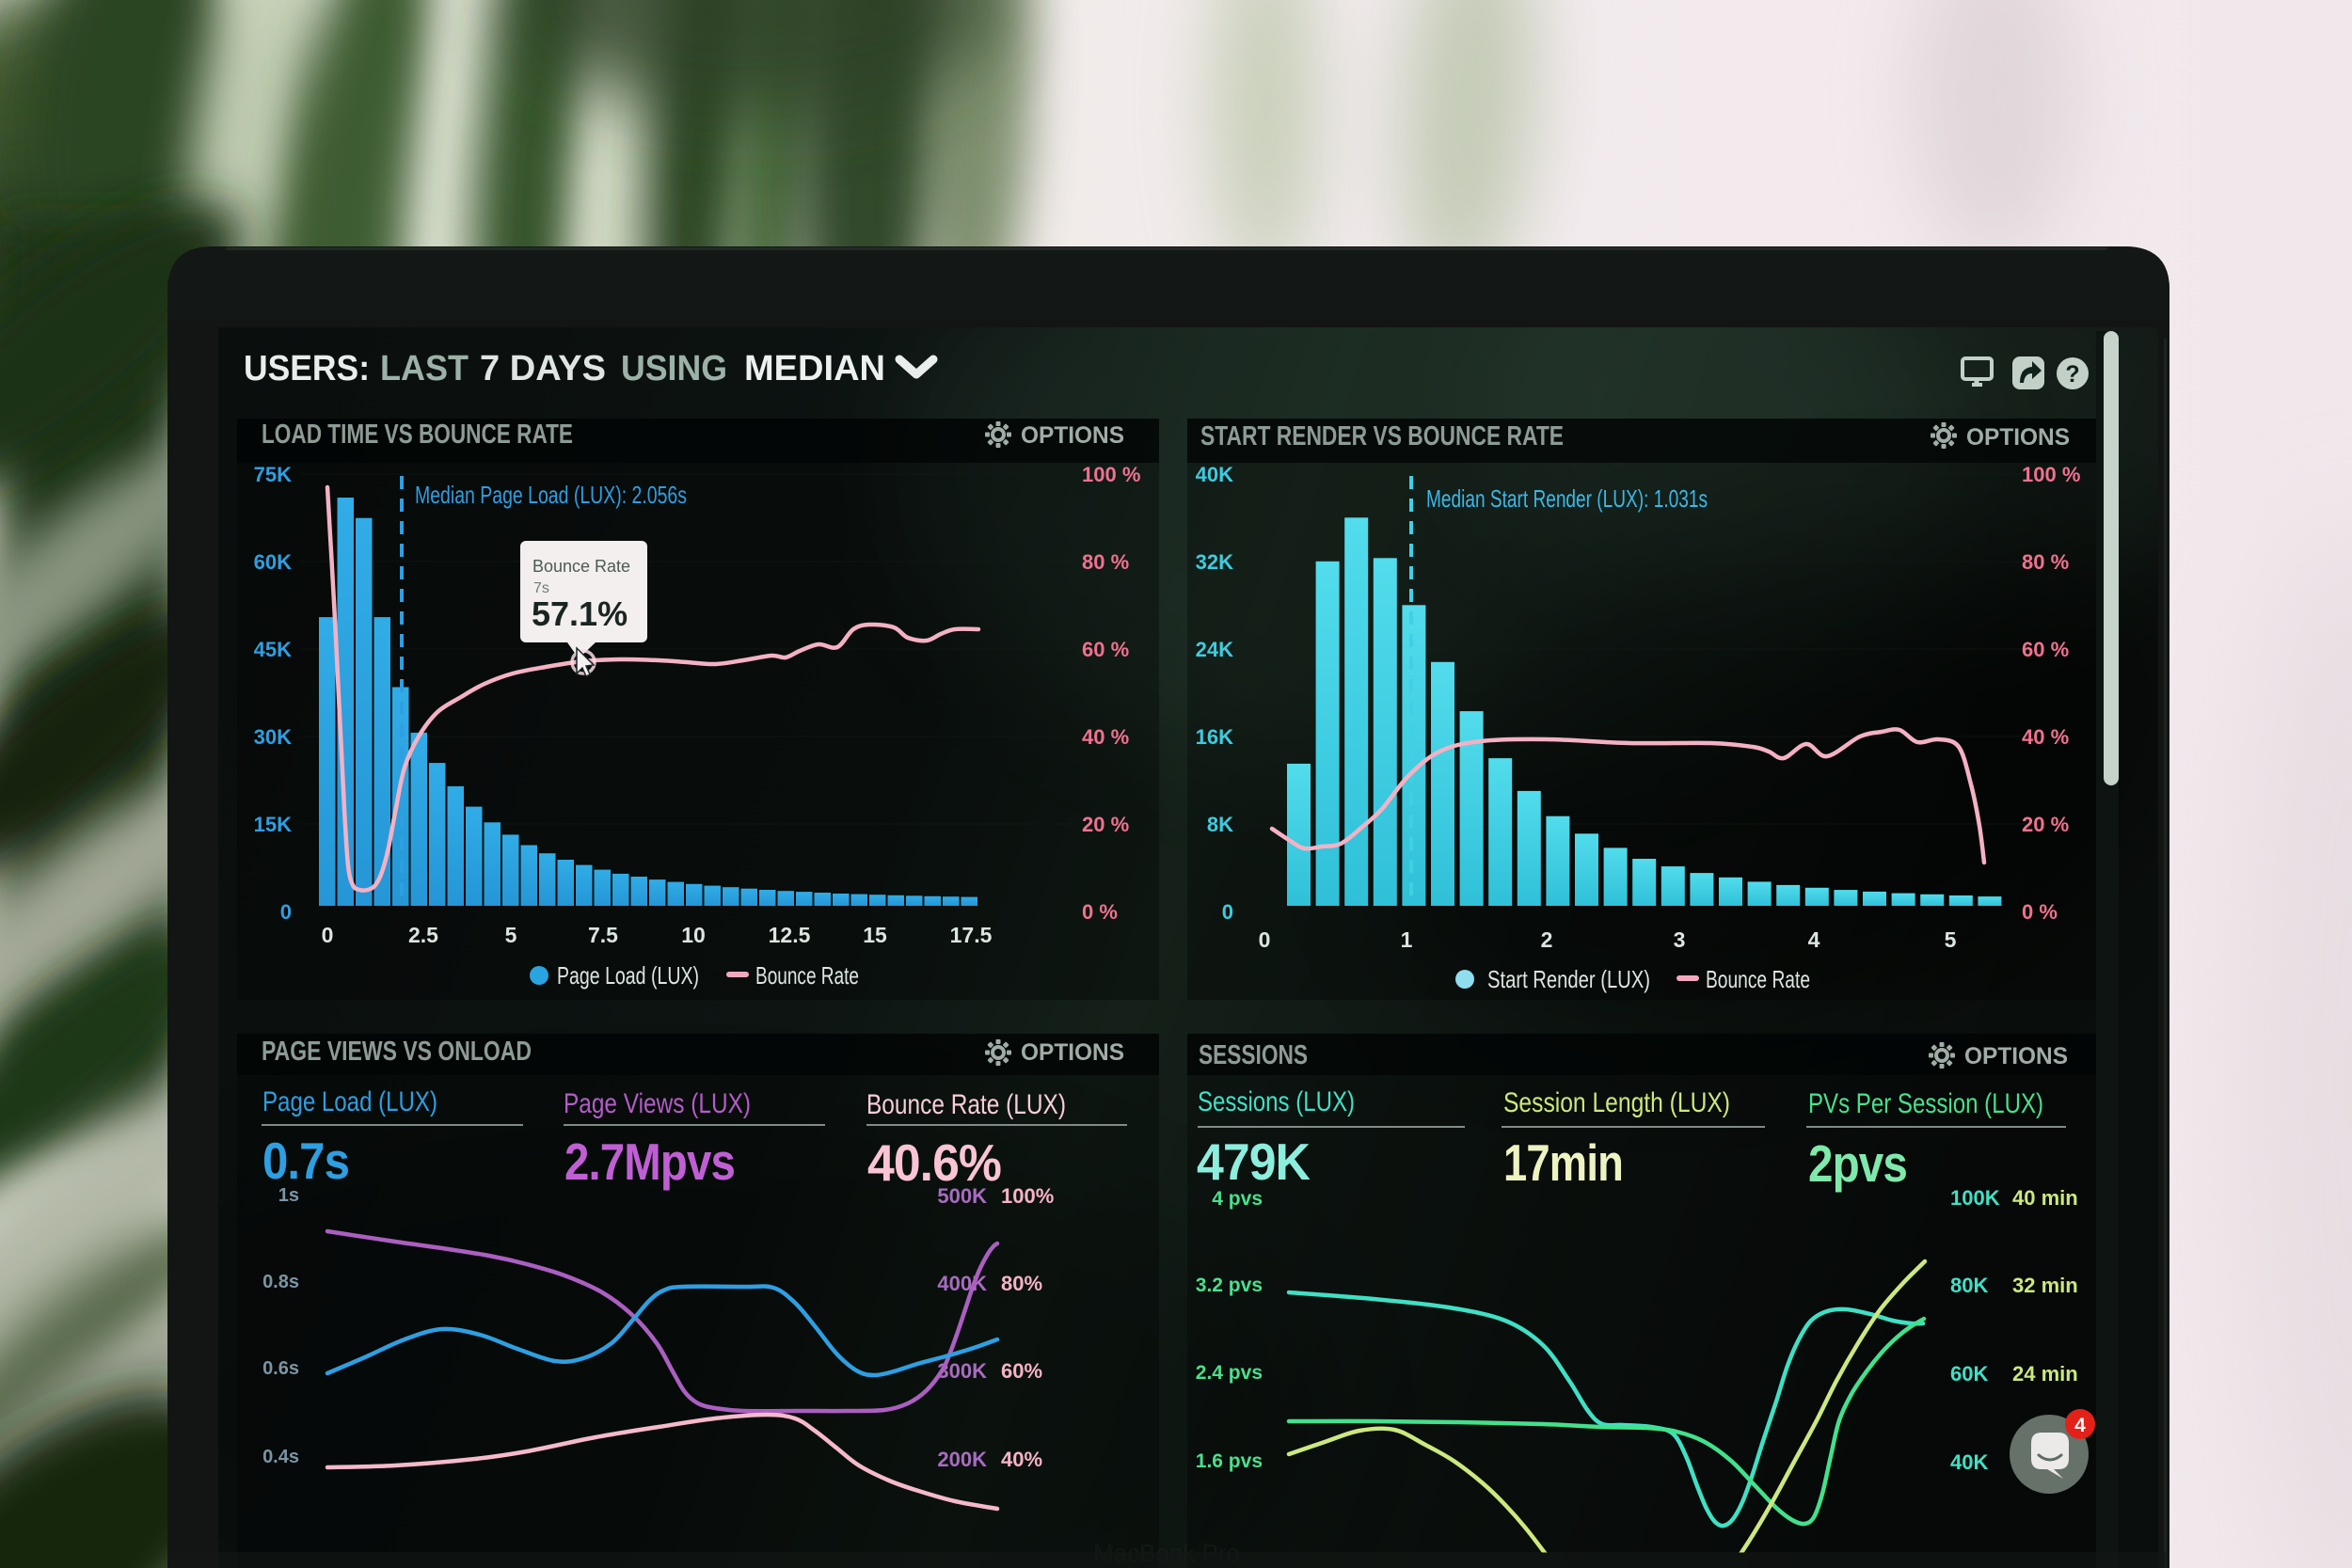  What do you see at coordinates (657, 1103) in the screenshot?
I see `svg-text: Page Views (LUX)` at bounding box center [657, 1103].